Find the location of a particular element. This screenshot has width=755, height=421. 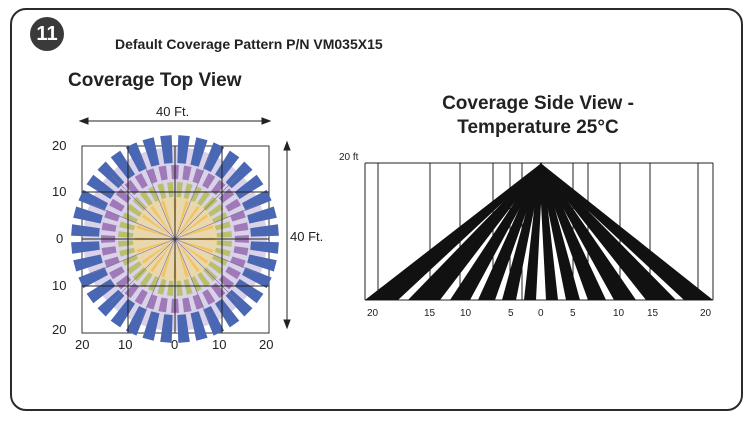

top-view-title: Coverage Top View is located at coordinates (155, 80).